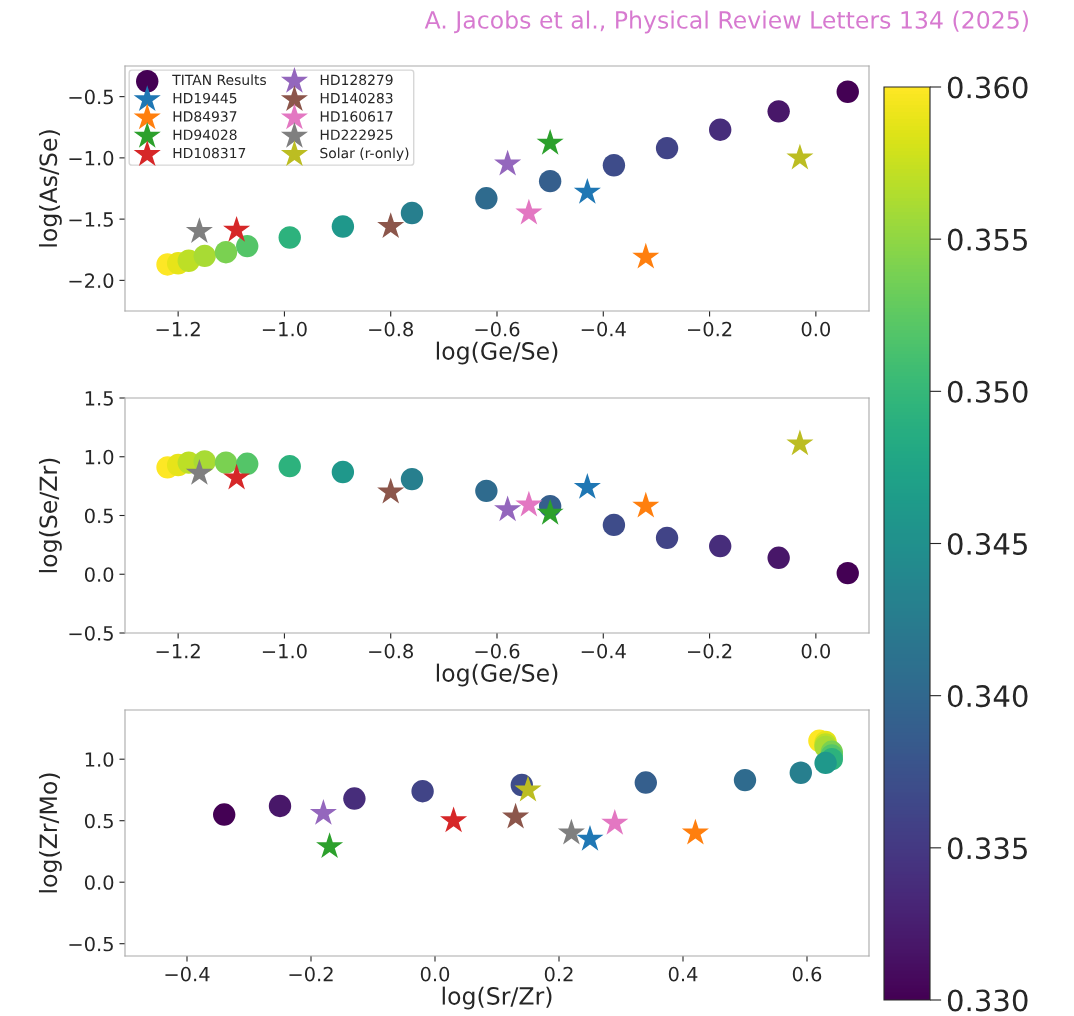  What do you see at coordinates (364, 154) in the screenshot?
I see `legend-label: Solar (r-only)` at bounding box center [364, 154].